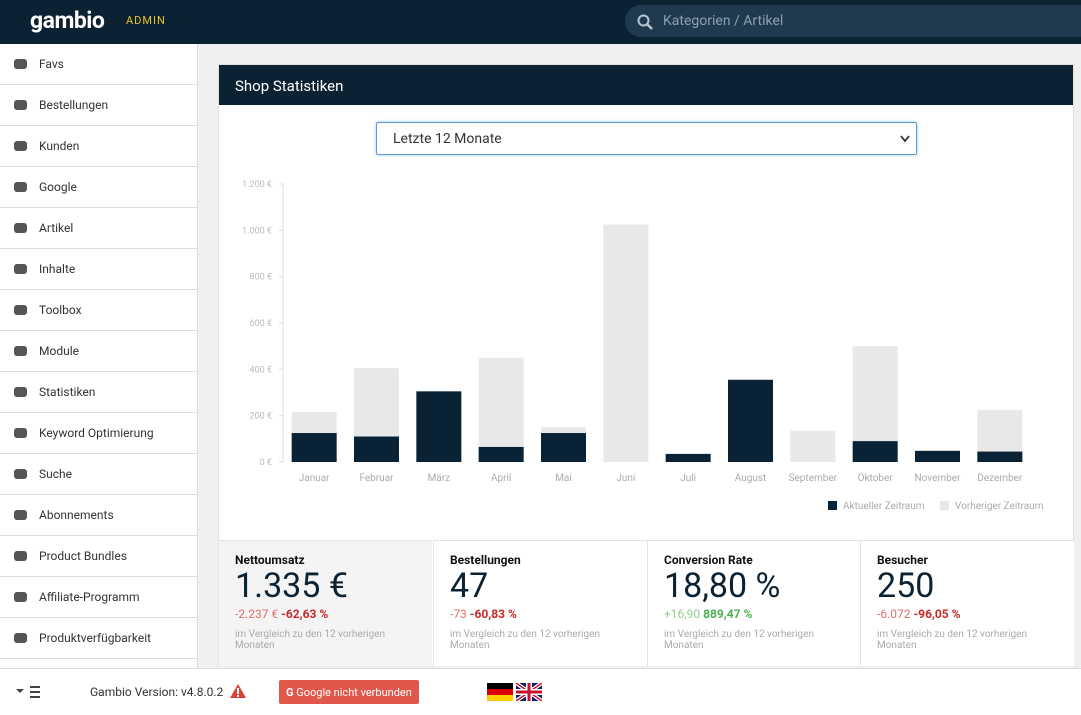 The width and height of the screenshot is (1081, 715). I want to click on sidebar-item: Produktverfügbarkeit, so click(98, 638).